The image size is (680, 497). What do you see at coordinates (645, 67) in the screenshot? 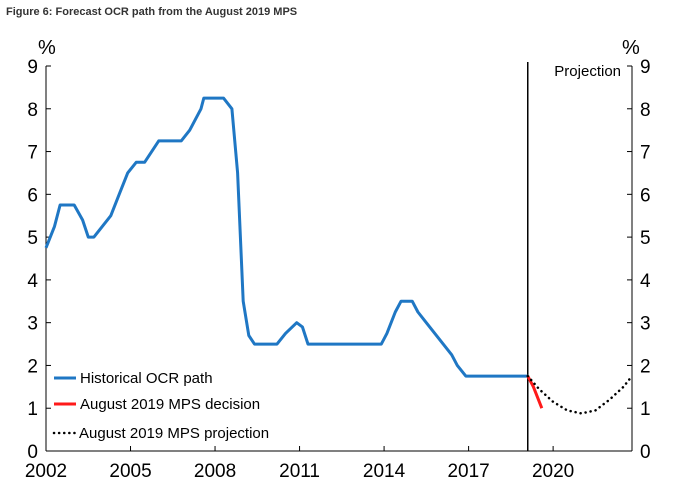
I see `y-tick-label-right: 9` at bounding box center [645, 67].